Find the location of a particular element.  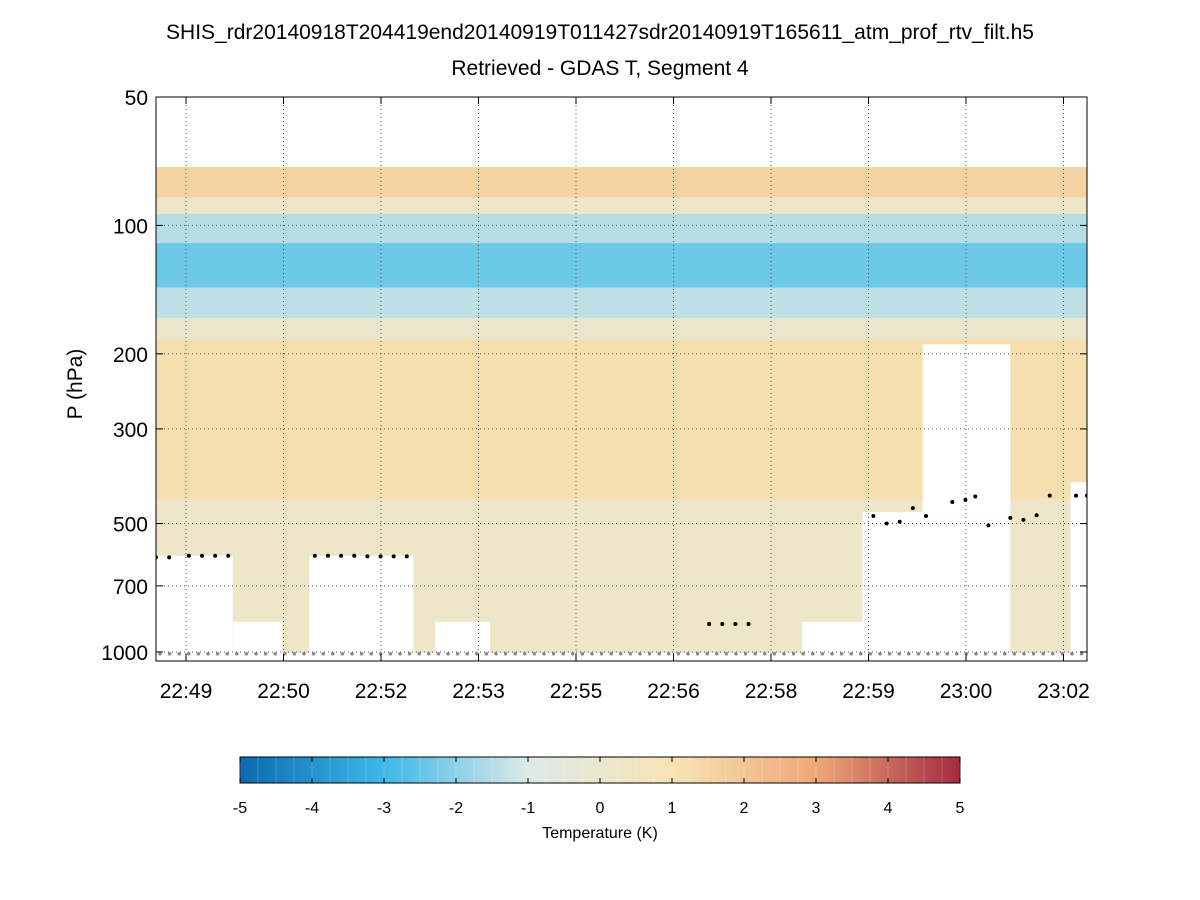

x-tick-label: 23:02 is located at coordinates (1063, 691).